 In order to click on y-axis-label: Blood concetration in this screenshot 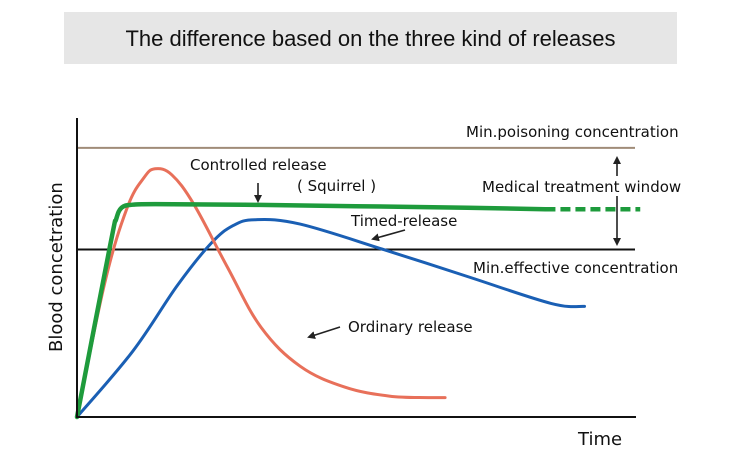, I will do `click(56, 267)`.